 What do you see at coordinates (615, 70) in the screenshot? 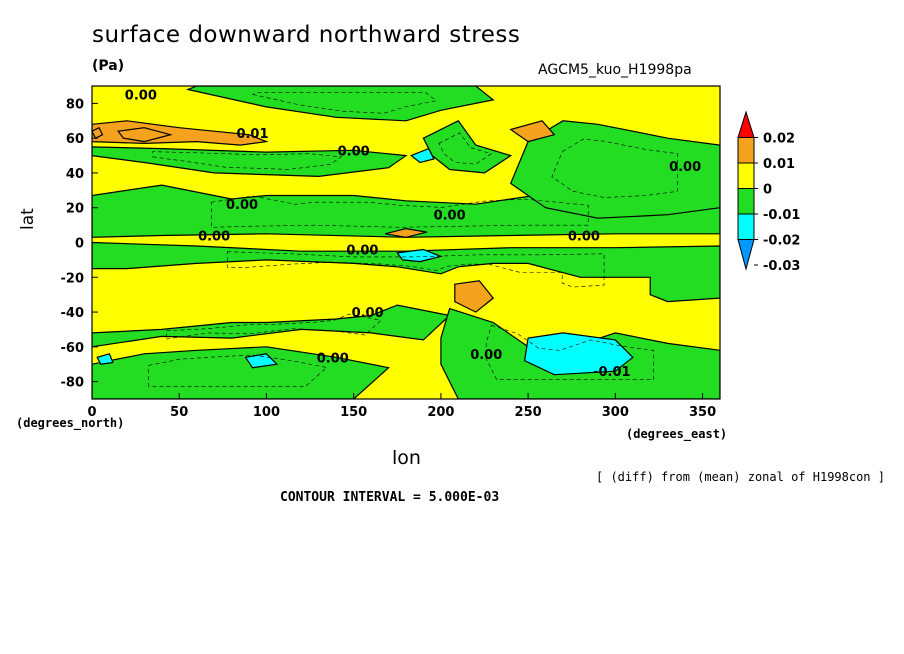
I see `run-label: AGCM5_kuo_H1998pa` at bounding box center [615, 70].